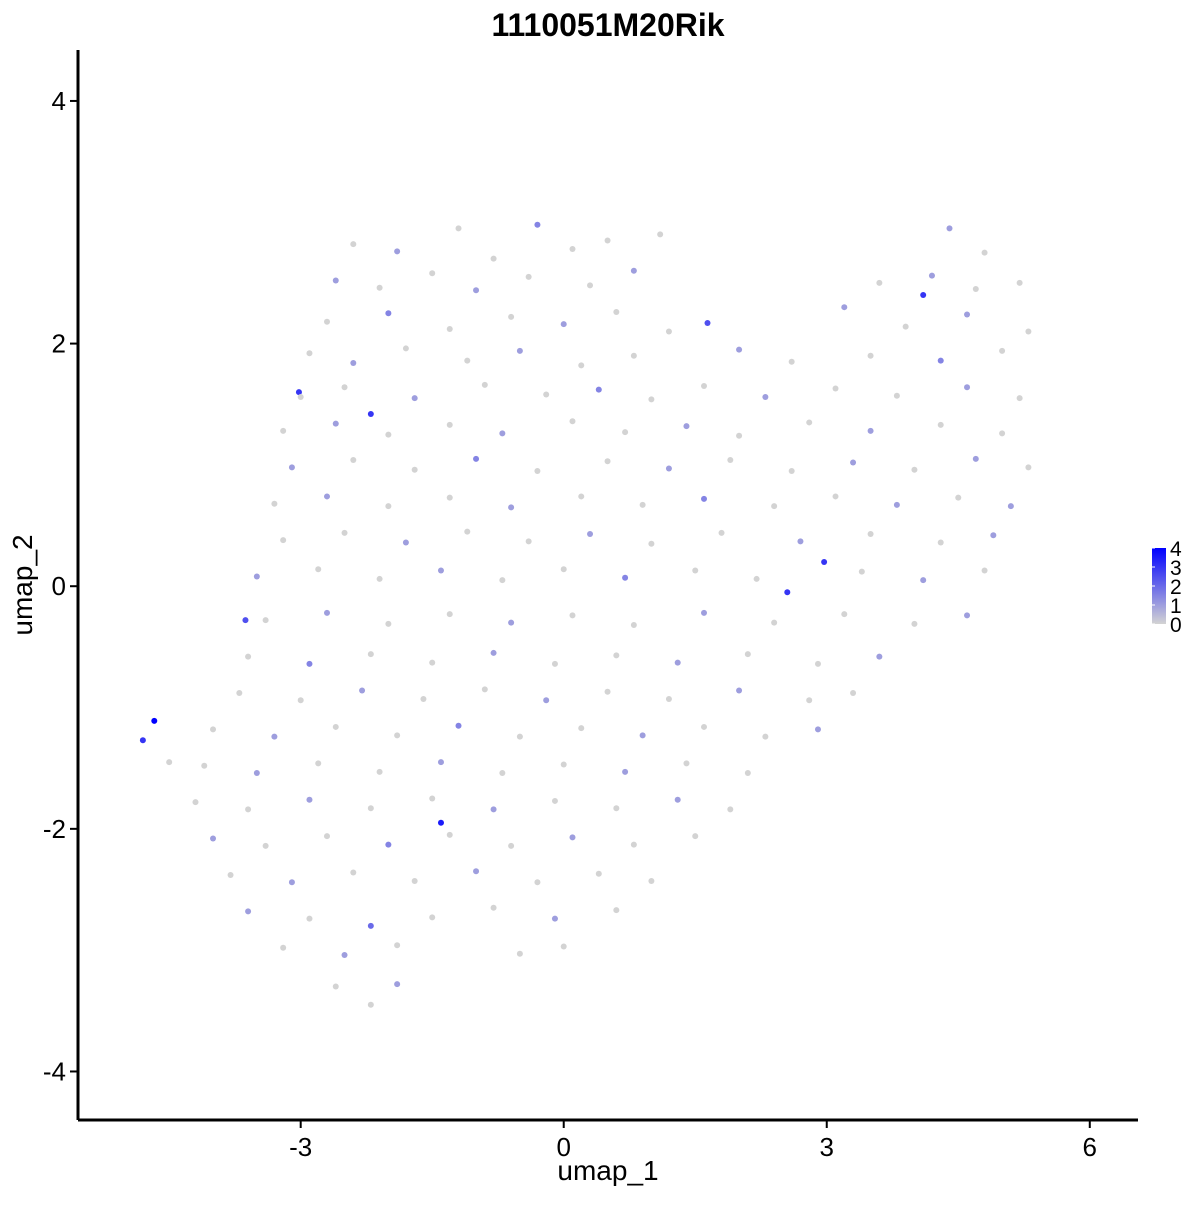  I want to click on y-tick-label: 2, so click(59, 344).